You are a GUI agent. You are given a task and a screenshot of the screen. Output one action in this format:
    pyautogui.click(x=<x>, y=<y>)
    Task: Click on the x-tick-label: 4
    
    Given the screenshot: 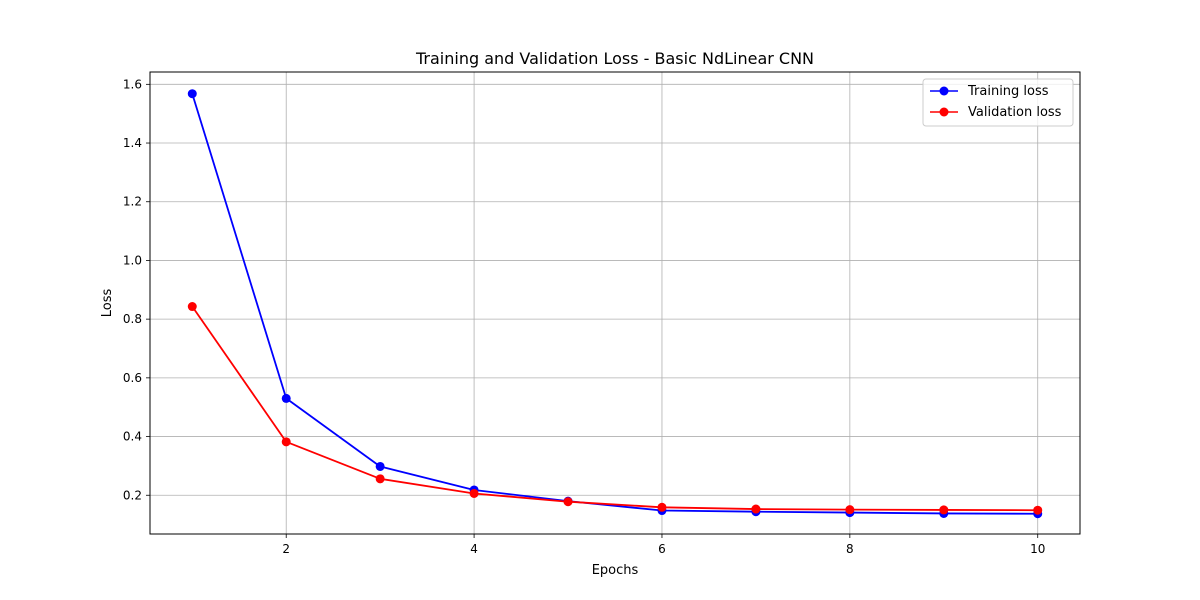 What is the action you would take?
    pyautogui.click(x=474, y=549)
    